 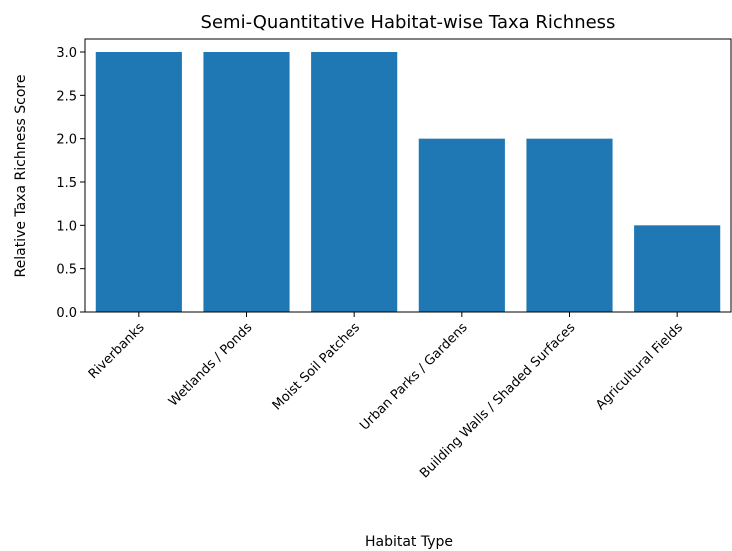 I want to click on x-axis-label: Habitat Type, so click(x=409, y=542).